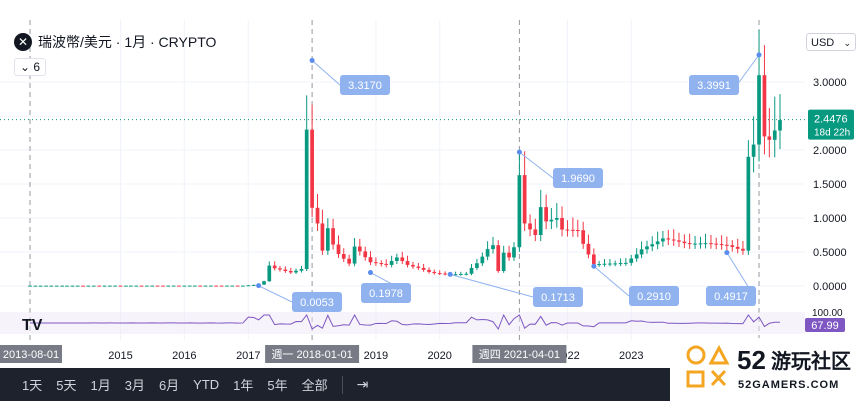 The width and height of the screenshot is (861, 406). I want to click on timeframe-ytd: YTD, so click(206, 384).